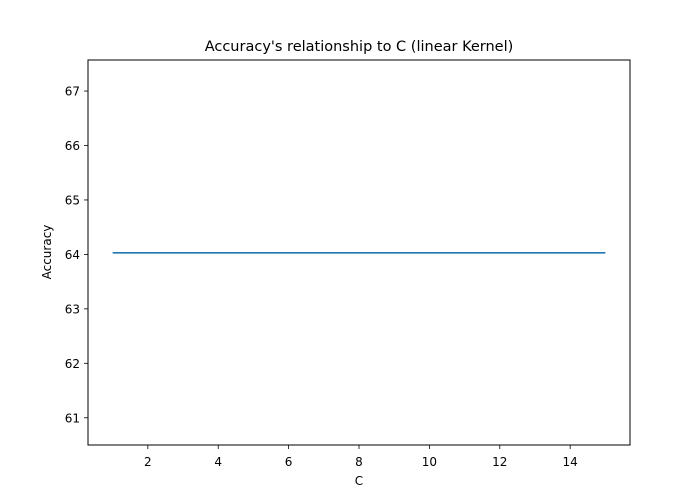 The width and height of the screenshot is (700, 504). What do you see at coordinates (289, 462) in the screenshot?
I see `x-tick-label: 6` at bounding box center [289, 462].